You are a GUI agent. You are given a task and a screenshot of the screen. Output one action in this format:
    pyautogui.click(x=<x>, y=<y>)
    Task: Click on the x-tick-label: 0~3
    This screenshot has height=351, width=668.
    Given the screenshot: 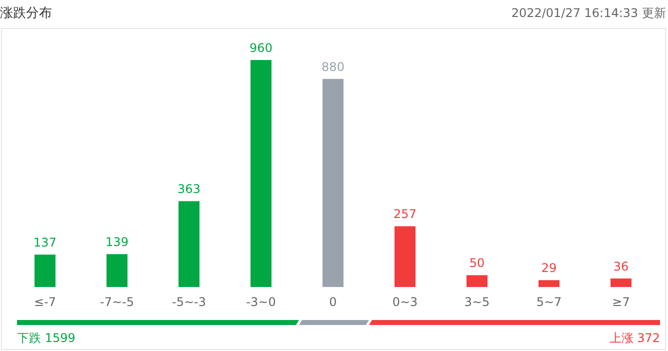 What is the action you would take?
    pyautogui.click(x=405, y=302)
    